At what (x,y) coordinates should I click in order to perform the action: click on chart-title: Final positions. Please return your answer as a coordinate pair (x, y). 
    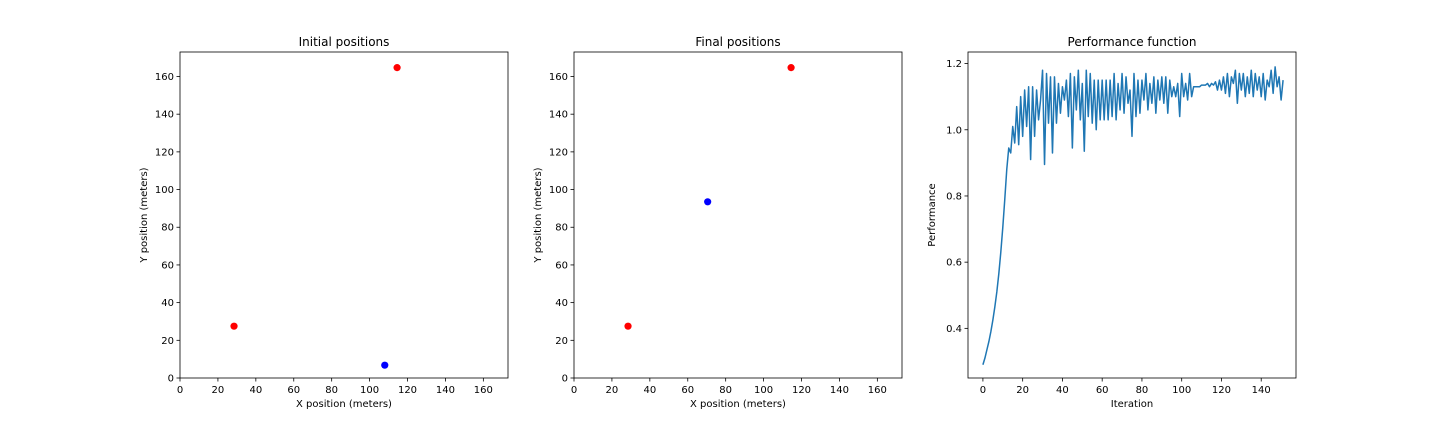
    Looking at the image, I should click on (737, 42).